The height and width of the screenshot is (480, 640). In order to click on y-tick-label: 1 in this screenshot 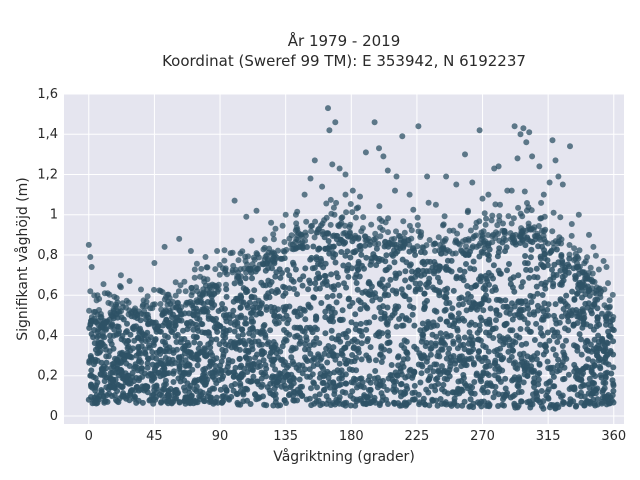, I will do `click(54, 215)`.